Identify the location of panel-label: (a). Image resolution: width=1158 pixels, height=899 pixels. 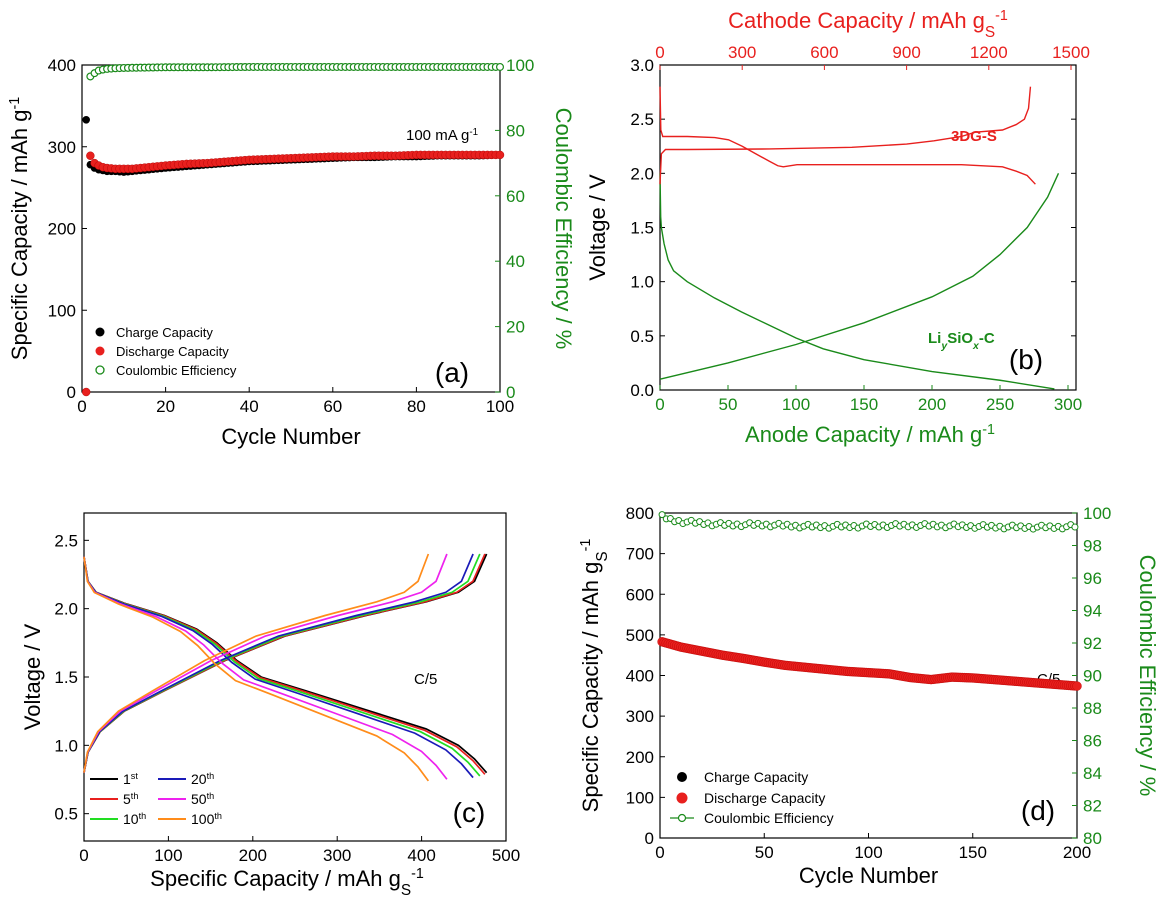
(452, 372).